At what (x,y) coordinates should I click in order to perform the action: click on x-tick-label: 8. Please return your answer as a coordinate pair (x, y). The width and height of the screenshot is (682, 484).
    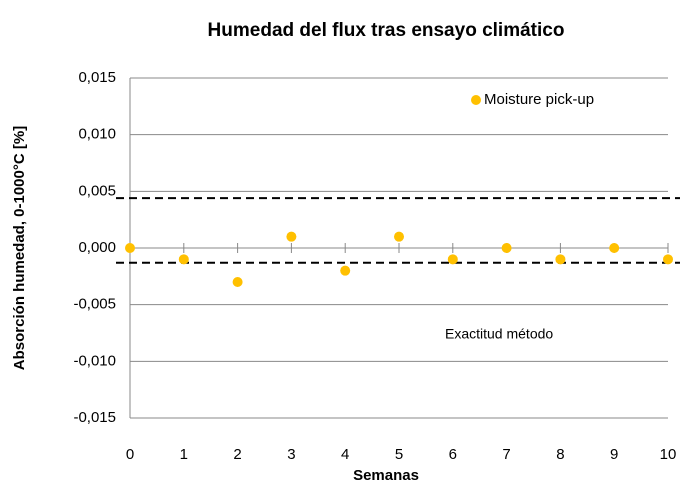
    Looking at the image, I should click on (560, 454).